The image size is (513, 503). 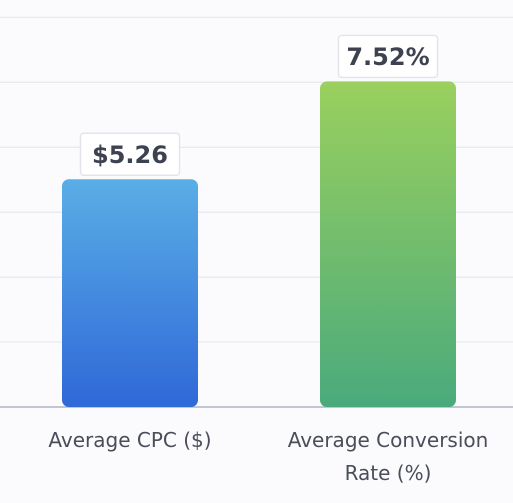 I want to click on value-label-1: 7.52%, so click(x=387, y=57).